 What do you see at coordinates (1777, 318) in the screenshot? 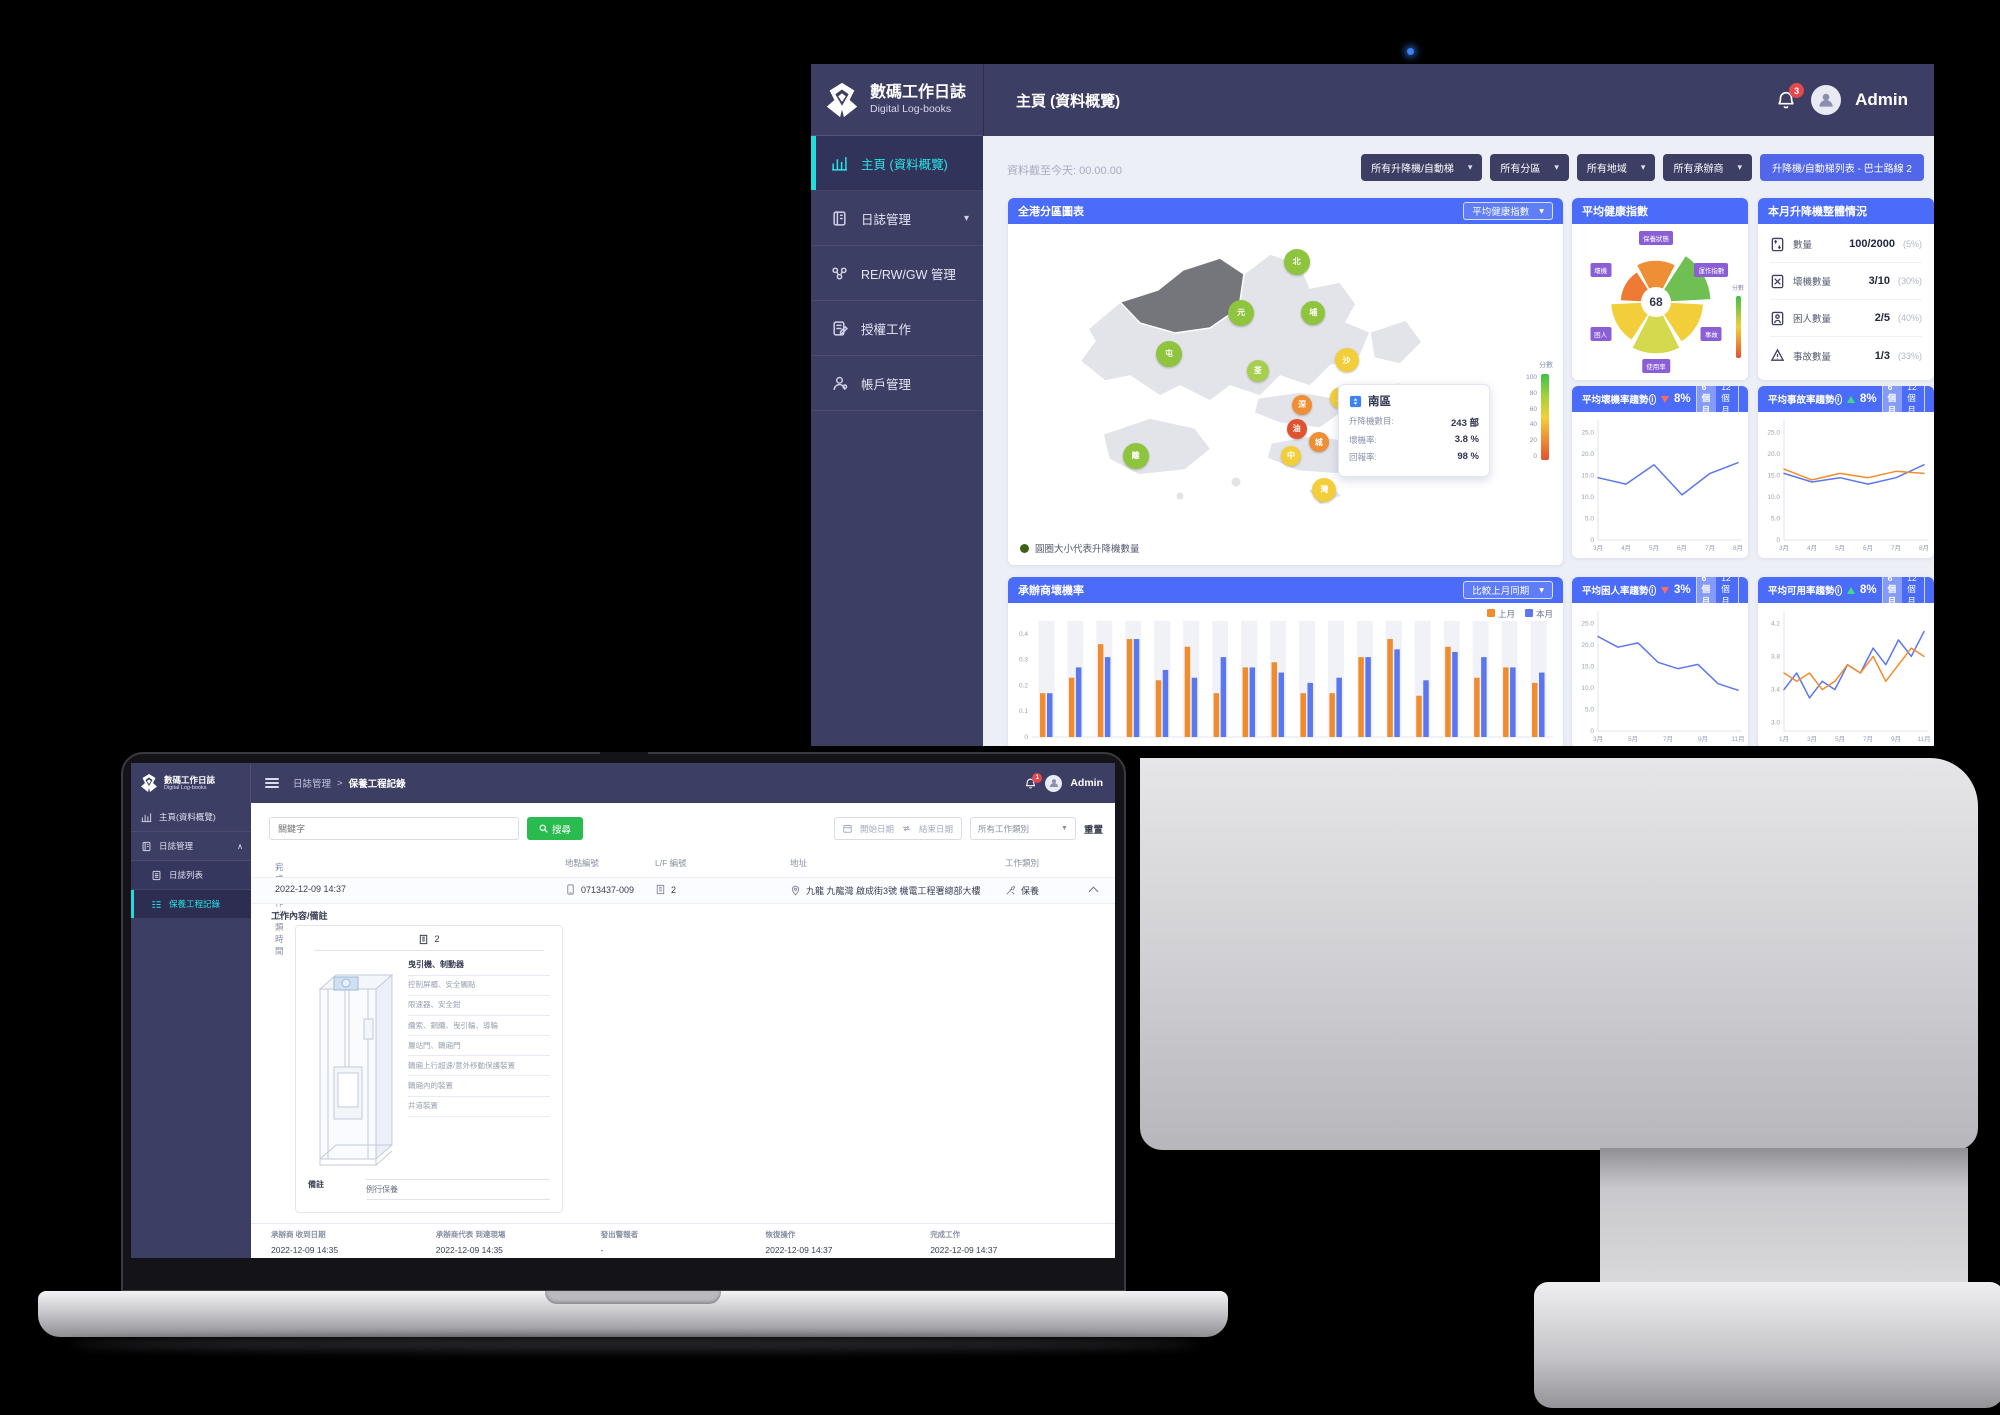
I see `trapped-icon` at bounding box center [1777, 318].